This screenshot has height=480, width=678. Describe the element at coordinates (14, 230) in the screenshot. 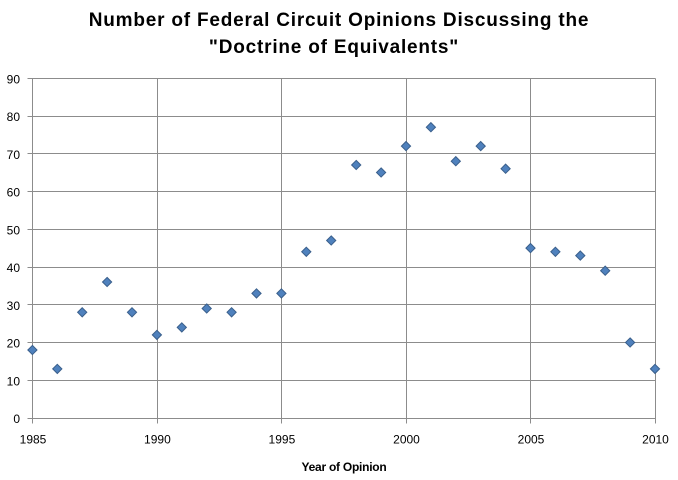

I see `svg-text: 50` at that location.